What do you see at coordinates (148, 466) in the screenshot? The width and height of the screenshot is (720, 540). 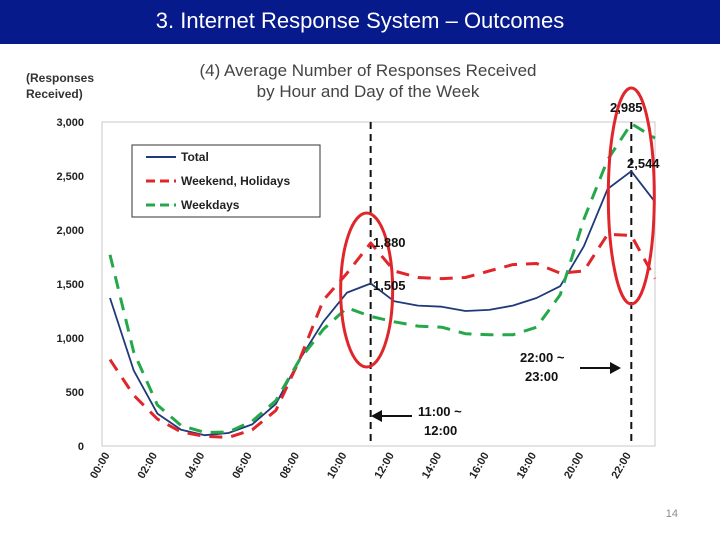 I see `x-tick-label: 02:00` at bounding box center [148, 466].